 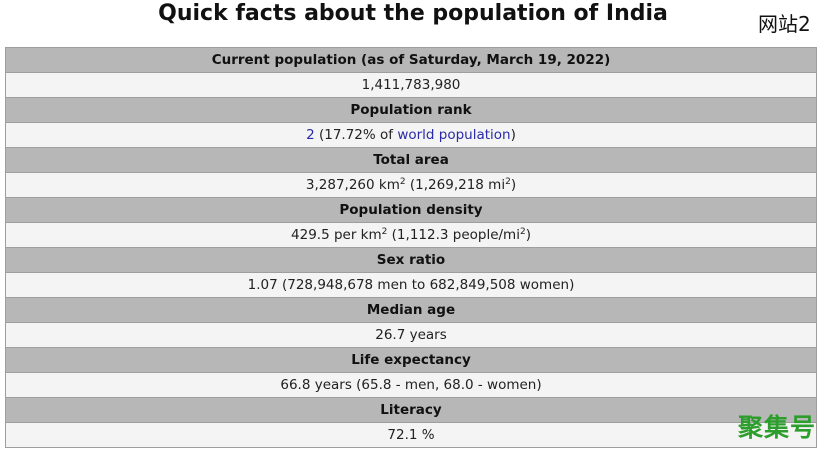 What do you see at coordinates (384, 232) in the screenshot?
I see `density-km-exponent: 2` at bounding box center [384, 232].